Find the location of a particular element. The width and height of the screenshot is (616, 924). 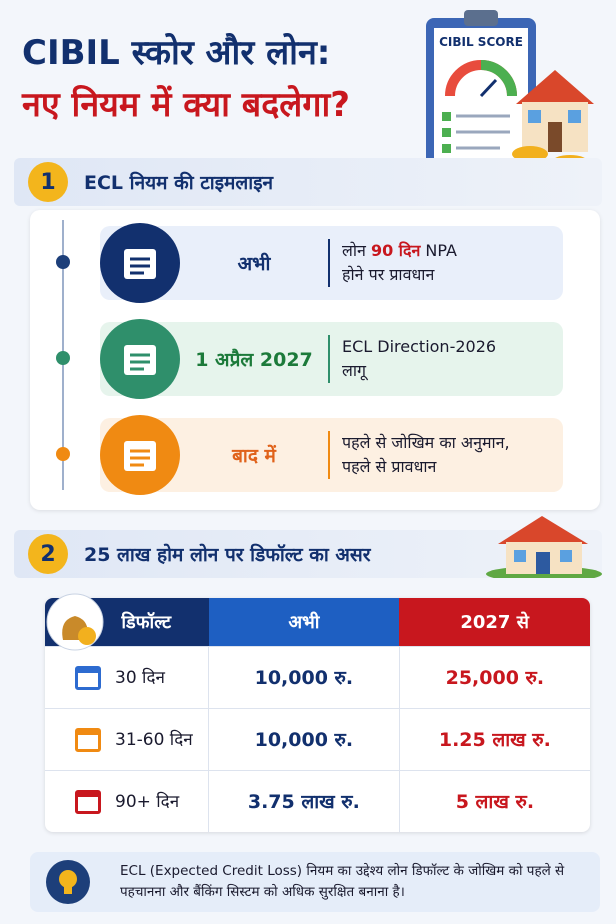

item-label: बाद में is located at coordinates (254, 456).